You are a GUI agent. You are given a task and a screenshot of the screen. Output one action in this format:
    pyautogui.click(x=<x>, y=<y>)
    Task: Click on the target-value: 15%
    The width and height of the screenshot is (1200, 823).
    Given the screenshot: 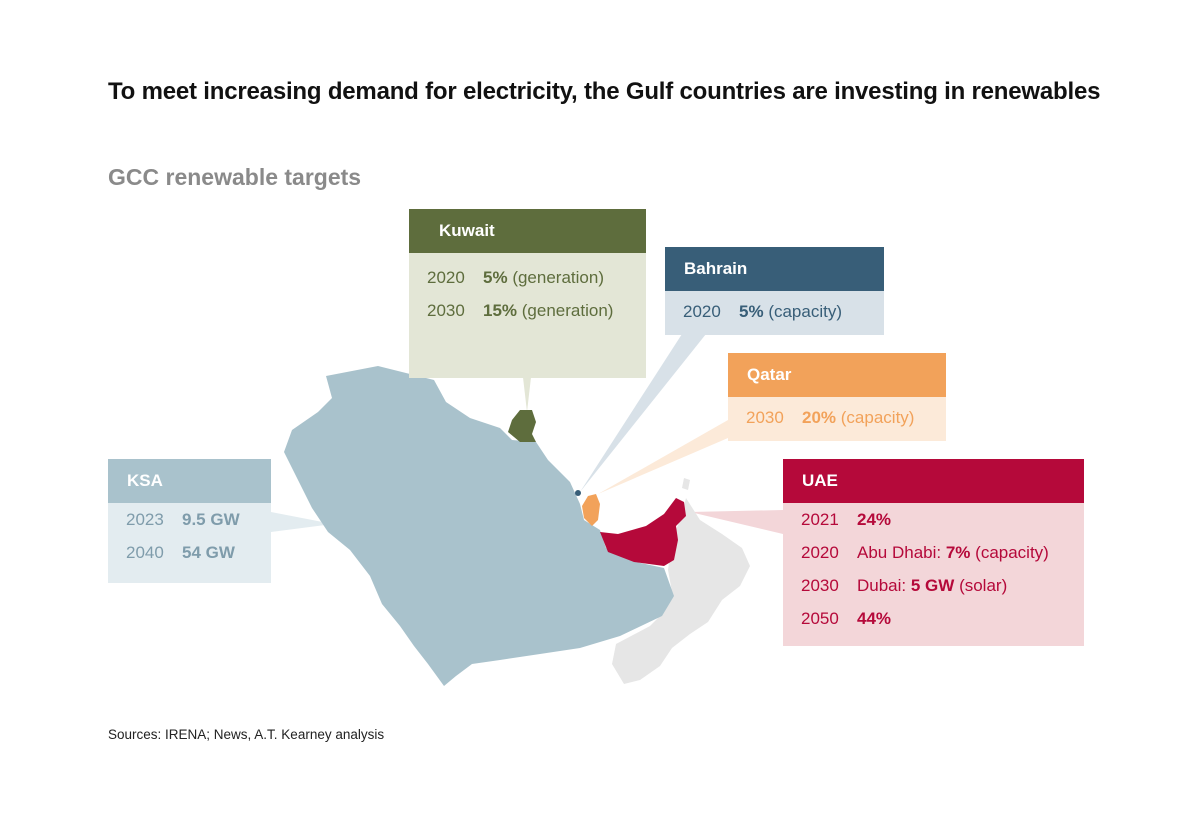 What is the action you would take?
    pyautogui.click(x=500, y=310)
    